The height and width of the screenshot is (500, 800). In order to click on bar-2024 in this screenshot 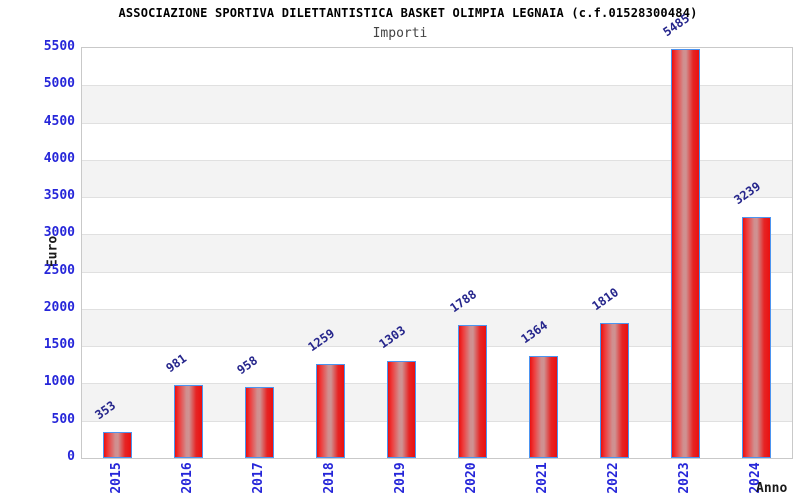, I will do `click(756, 337)`.